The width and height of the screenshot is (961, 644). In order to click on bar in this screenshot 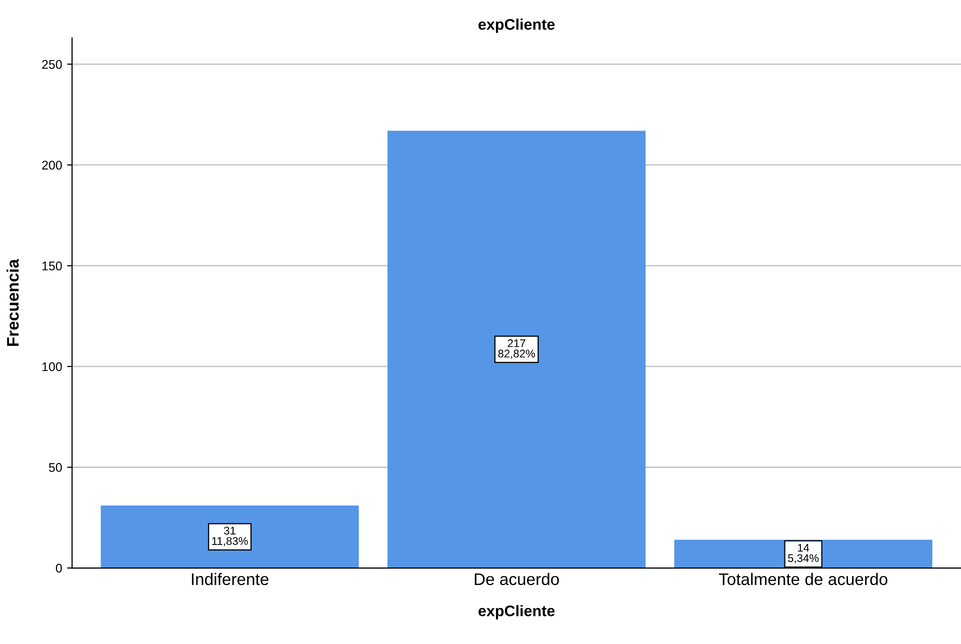, I will do `click(229, 537)`.